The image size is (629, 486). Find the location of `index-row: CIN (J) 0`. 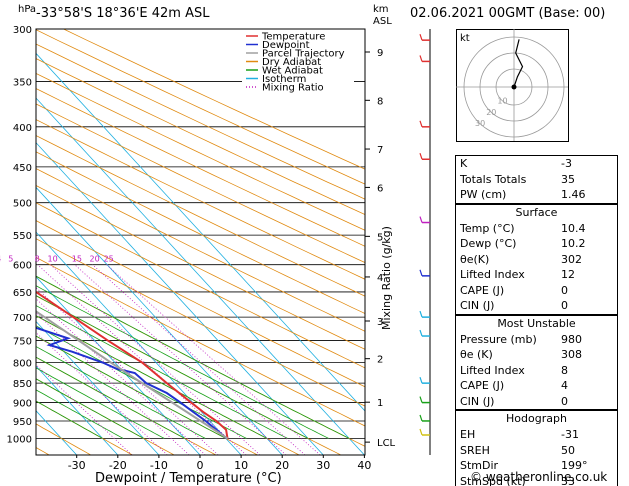

index-row: CIN (J) 0 is located at coordinates (536, 306).